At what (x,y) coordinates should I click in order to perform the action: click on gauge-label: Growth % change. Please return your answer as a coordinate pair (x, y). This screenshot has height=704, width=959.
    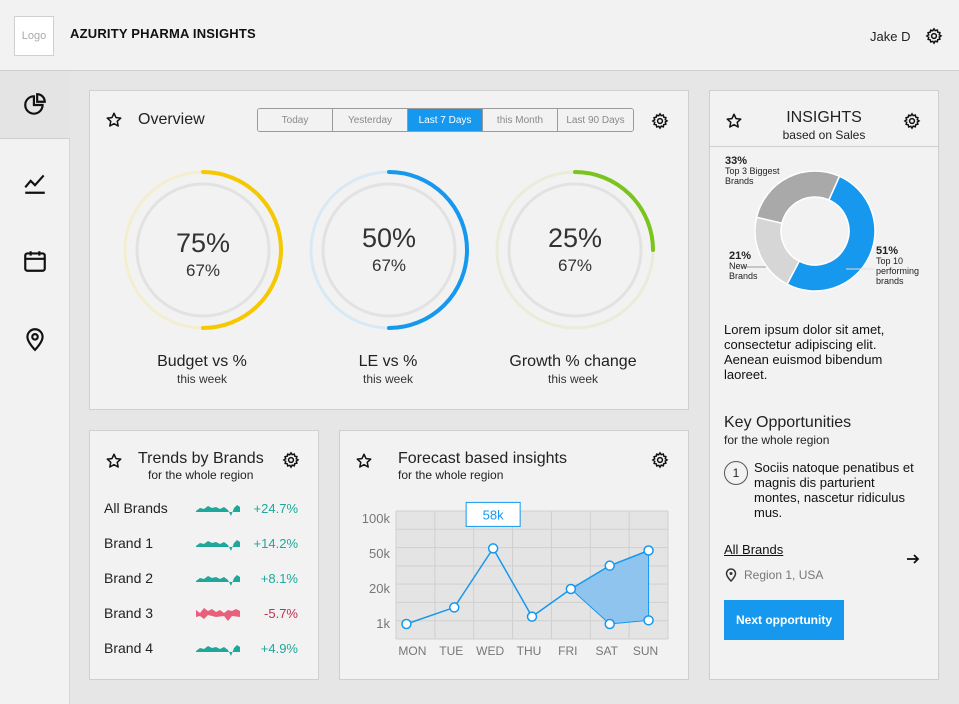
    Looking at the image, I should click on (573, 361).